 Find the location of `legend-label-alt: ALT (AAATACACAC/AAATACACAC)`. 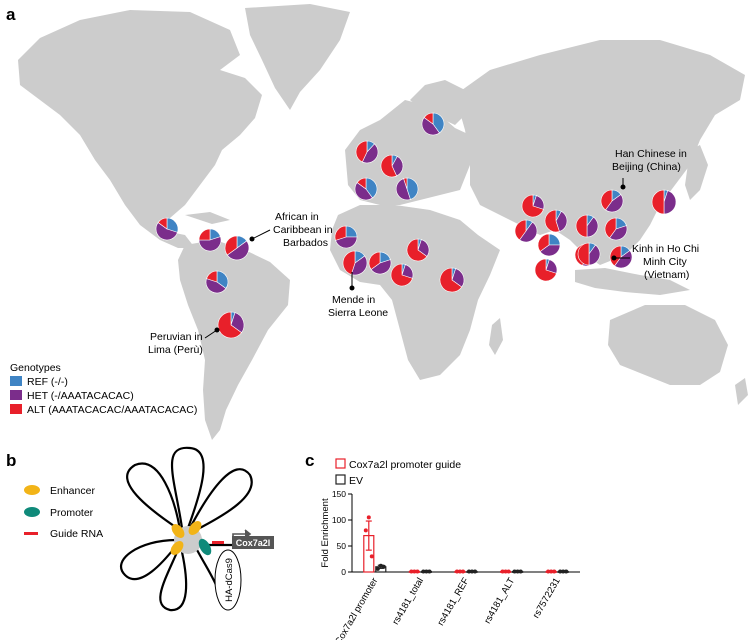

legend-label-alt: ALT (AAATACACAC/AAATACACAC) is located at coordinates (112, 410).